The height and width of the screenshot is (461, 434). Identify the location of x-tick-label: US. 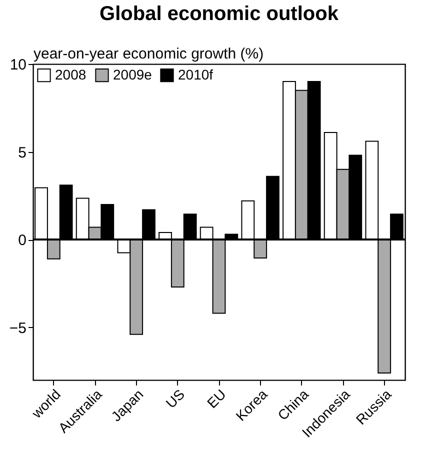
(175, 399).